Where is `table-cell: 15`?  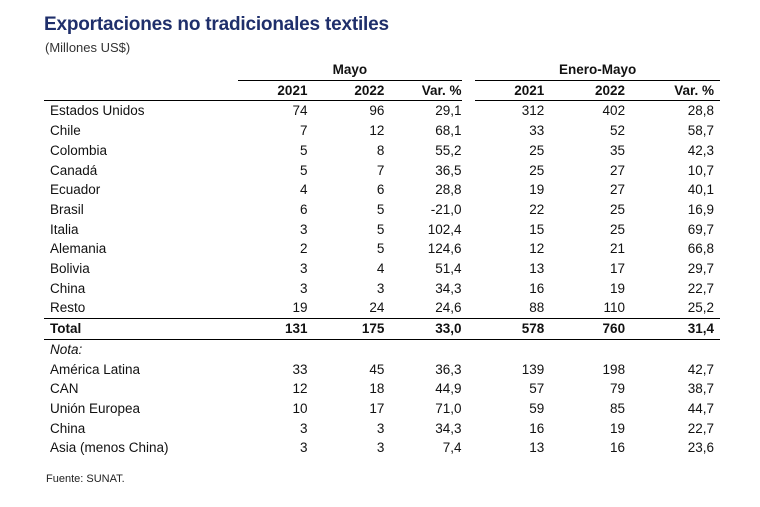 table-cell: 15 is located at coordinates (537, 229).